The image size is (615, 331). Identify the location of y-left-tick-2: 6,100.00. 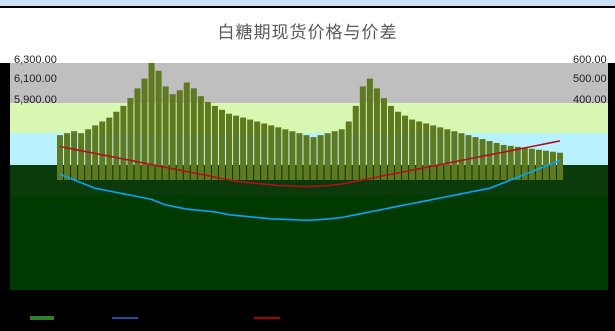
(35, 79).